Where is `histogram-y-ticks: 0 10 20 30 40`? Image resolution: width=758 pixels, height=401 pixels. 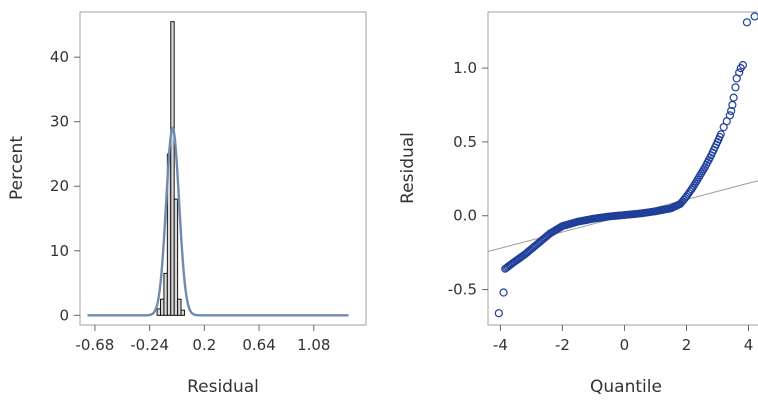 histogram-y-ticks: 0 10 20 30 40 is located at coordinates (65, 186).